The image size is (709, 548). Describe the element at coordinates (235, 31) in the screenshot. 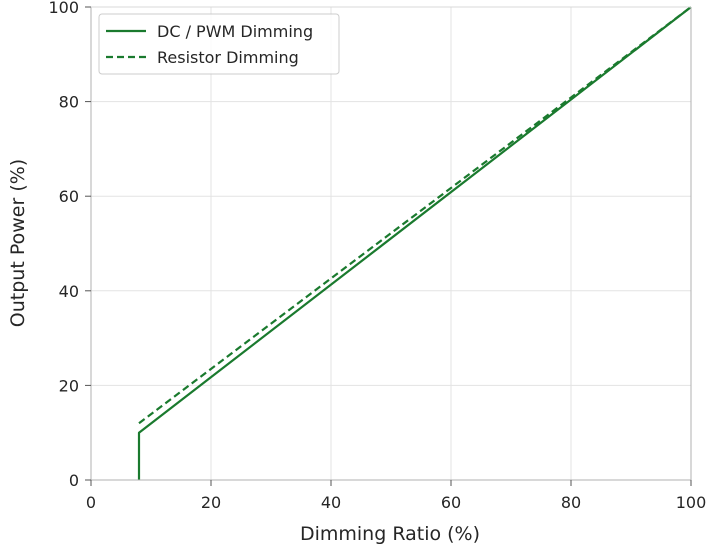

I see `legend-label-dc-pwm: DC / PWM Dimming` at that location.